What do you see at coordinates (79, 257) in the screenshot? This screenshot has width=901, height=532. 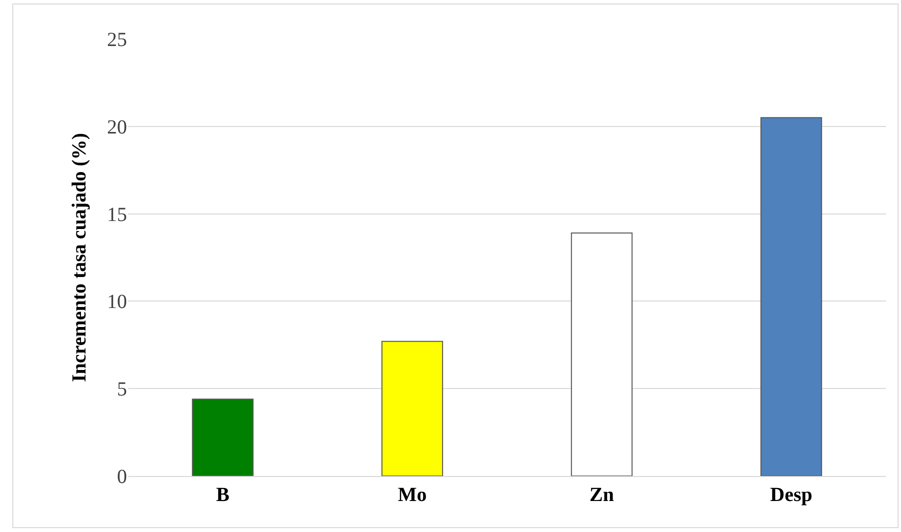 I see `y-axis-title: Incremento tasa cuajado (%)` at bounding box center [79, 257].